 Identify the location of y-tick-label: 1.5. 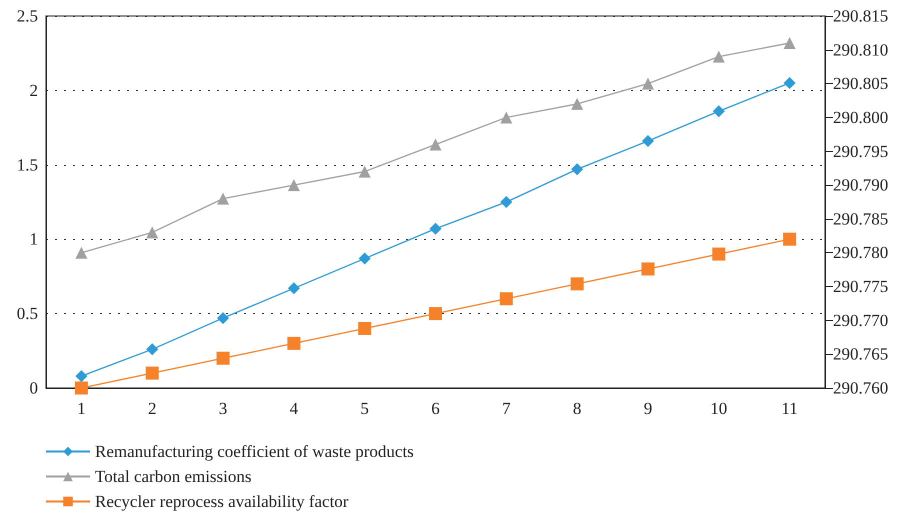
(27, 164).